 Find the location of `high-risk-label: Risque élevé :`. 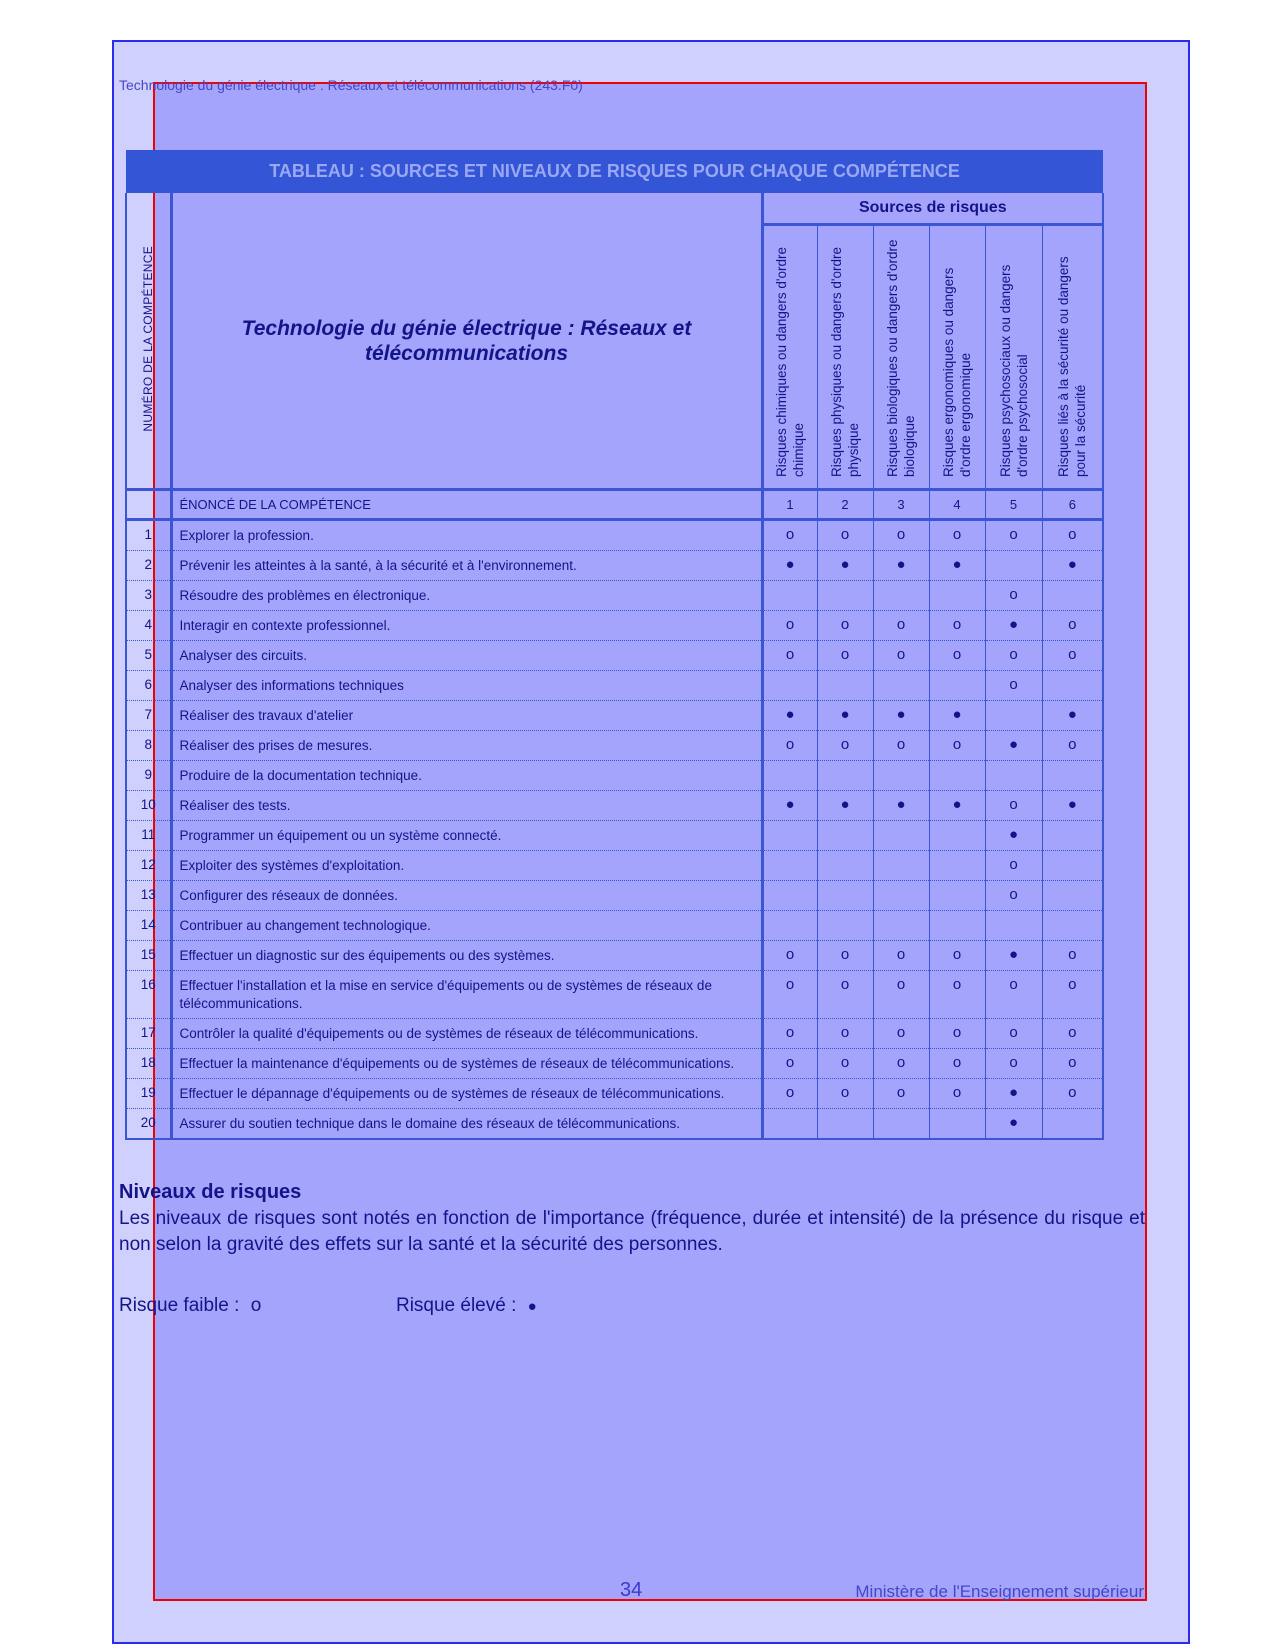

high-risk-label: Risque élevé : is located at coordinates (456, 1305).